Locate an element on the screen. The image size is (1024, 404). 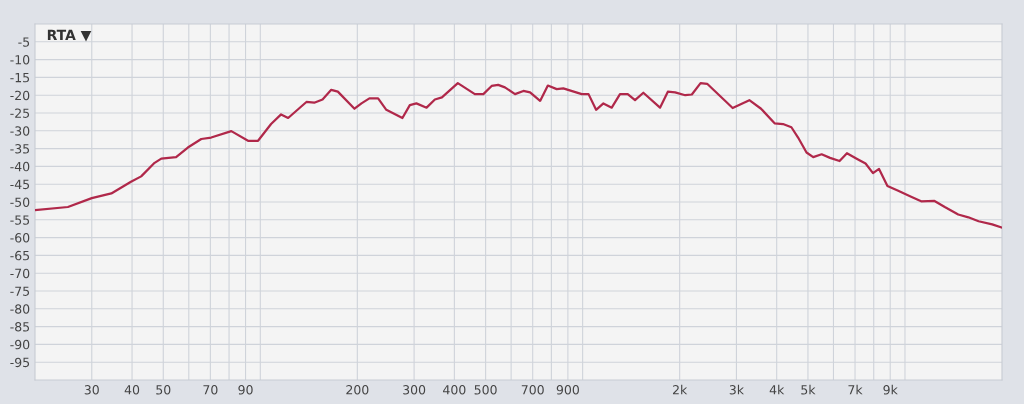
x-tick-label: 400 is located at coordinates (454, 390).